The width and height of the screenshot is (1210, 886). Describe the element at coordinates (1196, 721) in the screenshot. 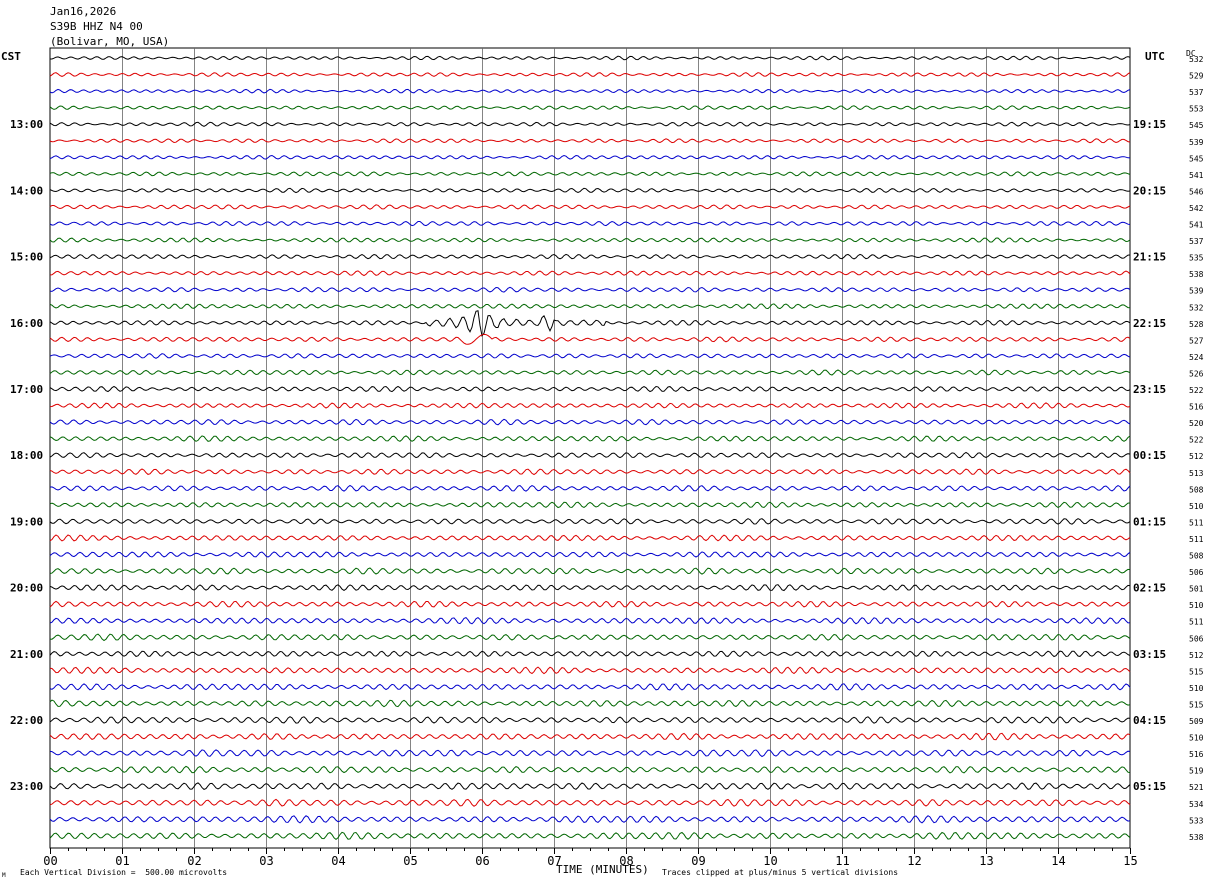

I see `dc-offset-label: 509` at that location.